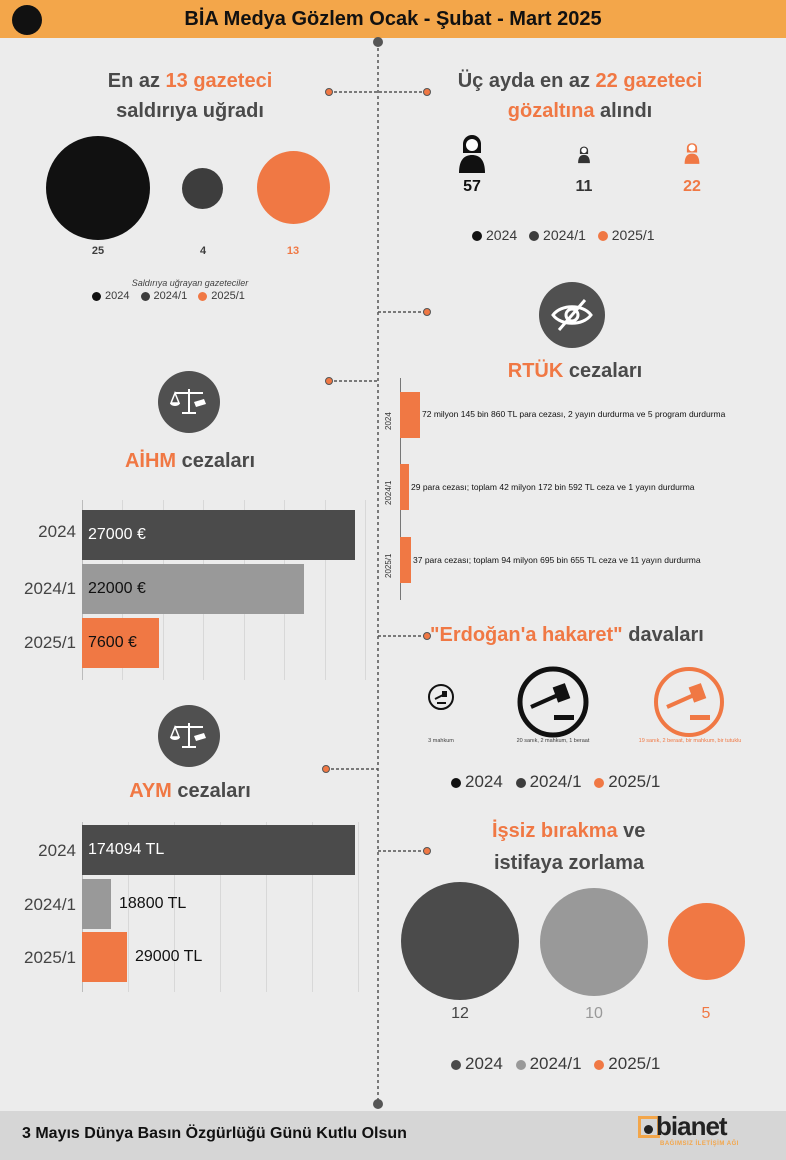  What do you see at coordinates (376, 573) in the screenshot?
I see `timeline` at bounding box center [376, 573].